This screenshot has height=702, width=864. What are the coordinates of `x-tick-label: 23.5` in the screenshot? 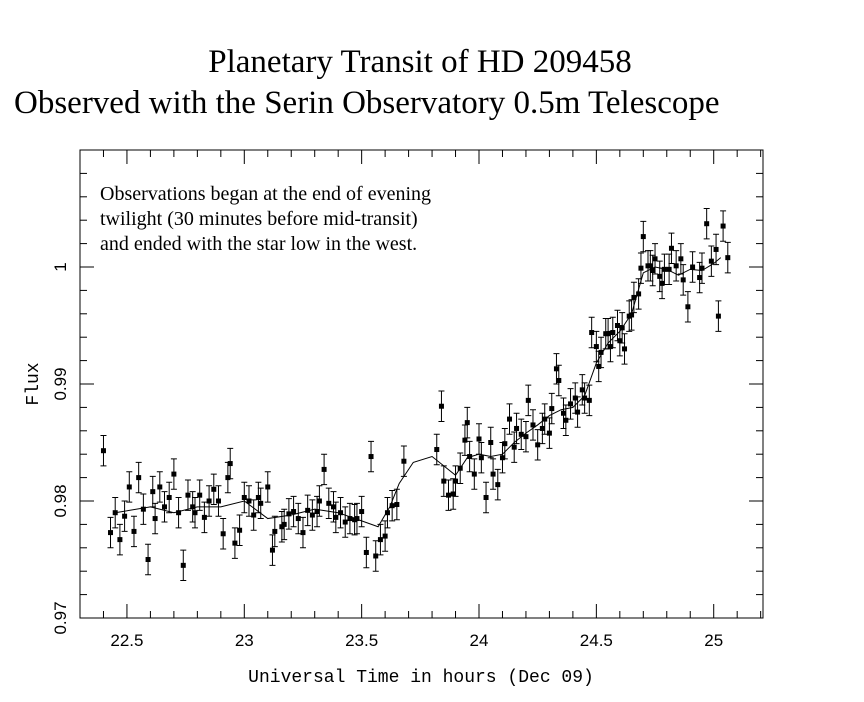 It's located at (361, 640).